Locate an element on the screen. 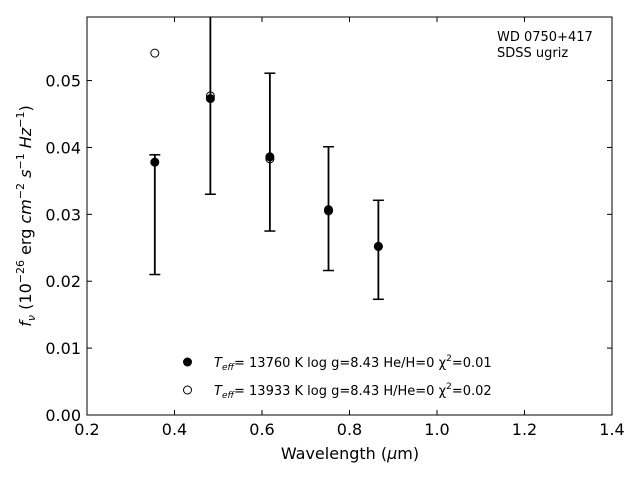 This screenshot has width=640, height=480. svg-text: fν (10−26 erg cm−2 s−1 Hz−1) is located at coordinates (26, 215).